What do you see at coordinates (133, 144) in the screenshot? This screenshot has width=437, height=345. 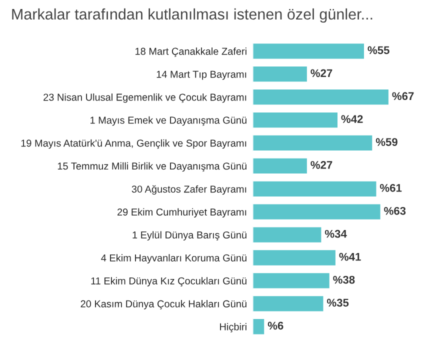 I see `y-tick-label: 19 Mayıs Atatürk'ü Anma, Gençlik ve Spor Bayramı` at bounding box center [133, 144].